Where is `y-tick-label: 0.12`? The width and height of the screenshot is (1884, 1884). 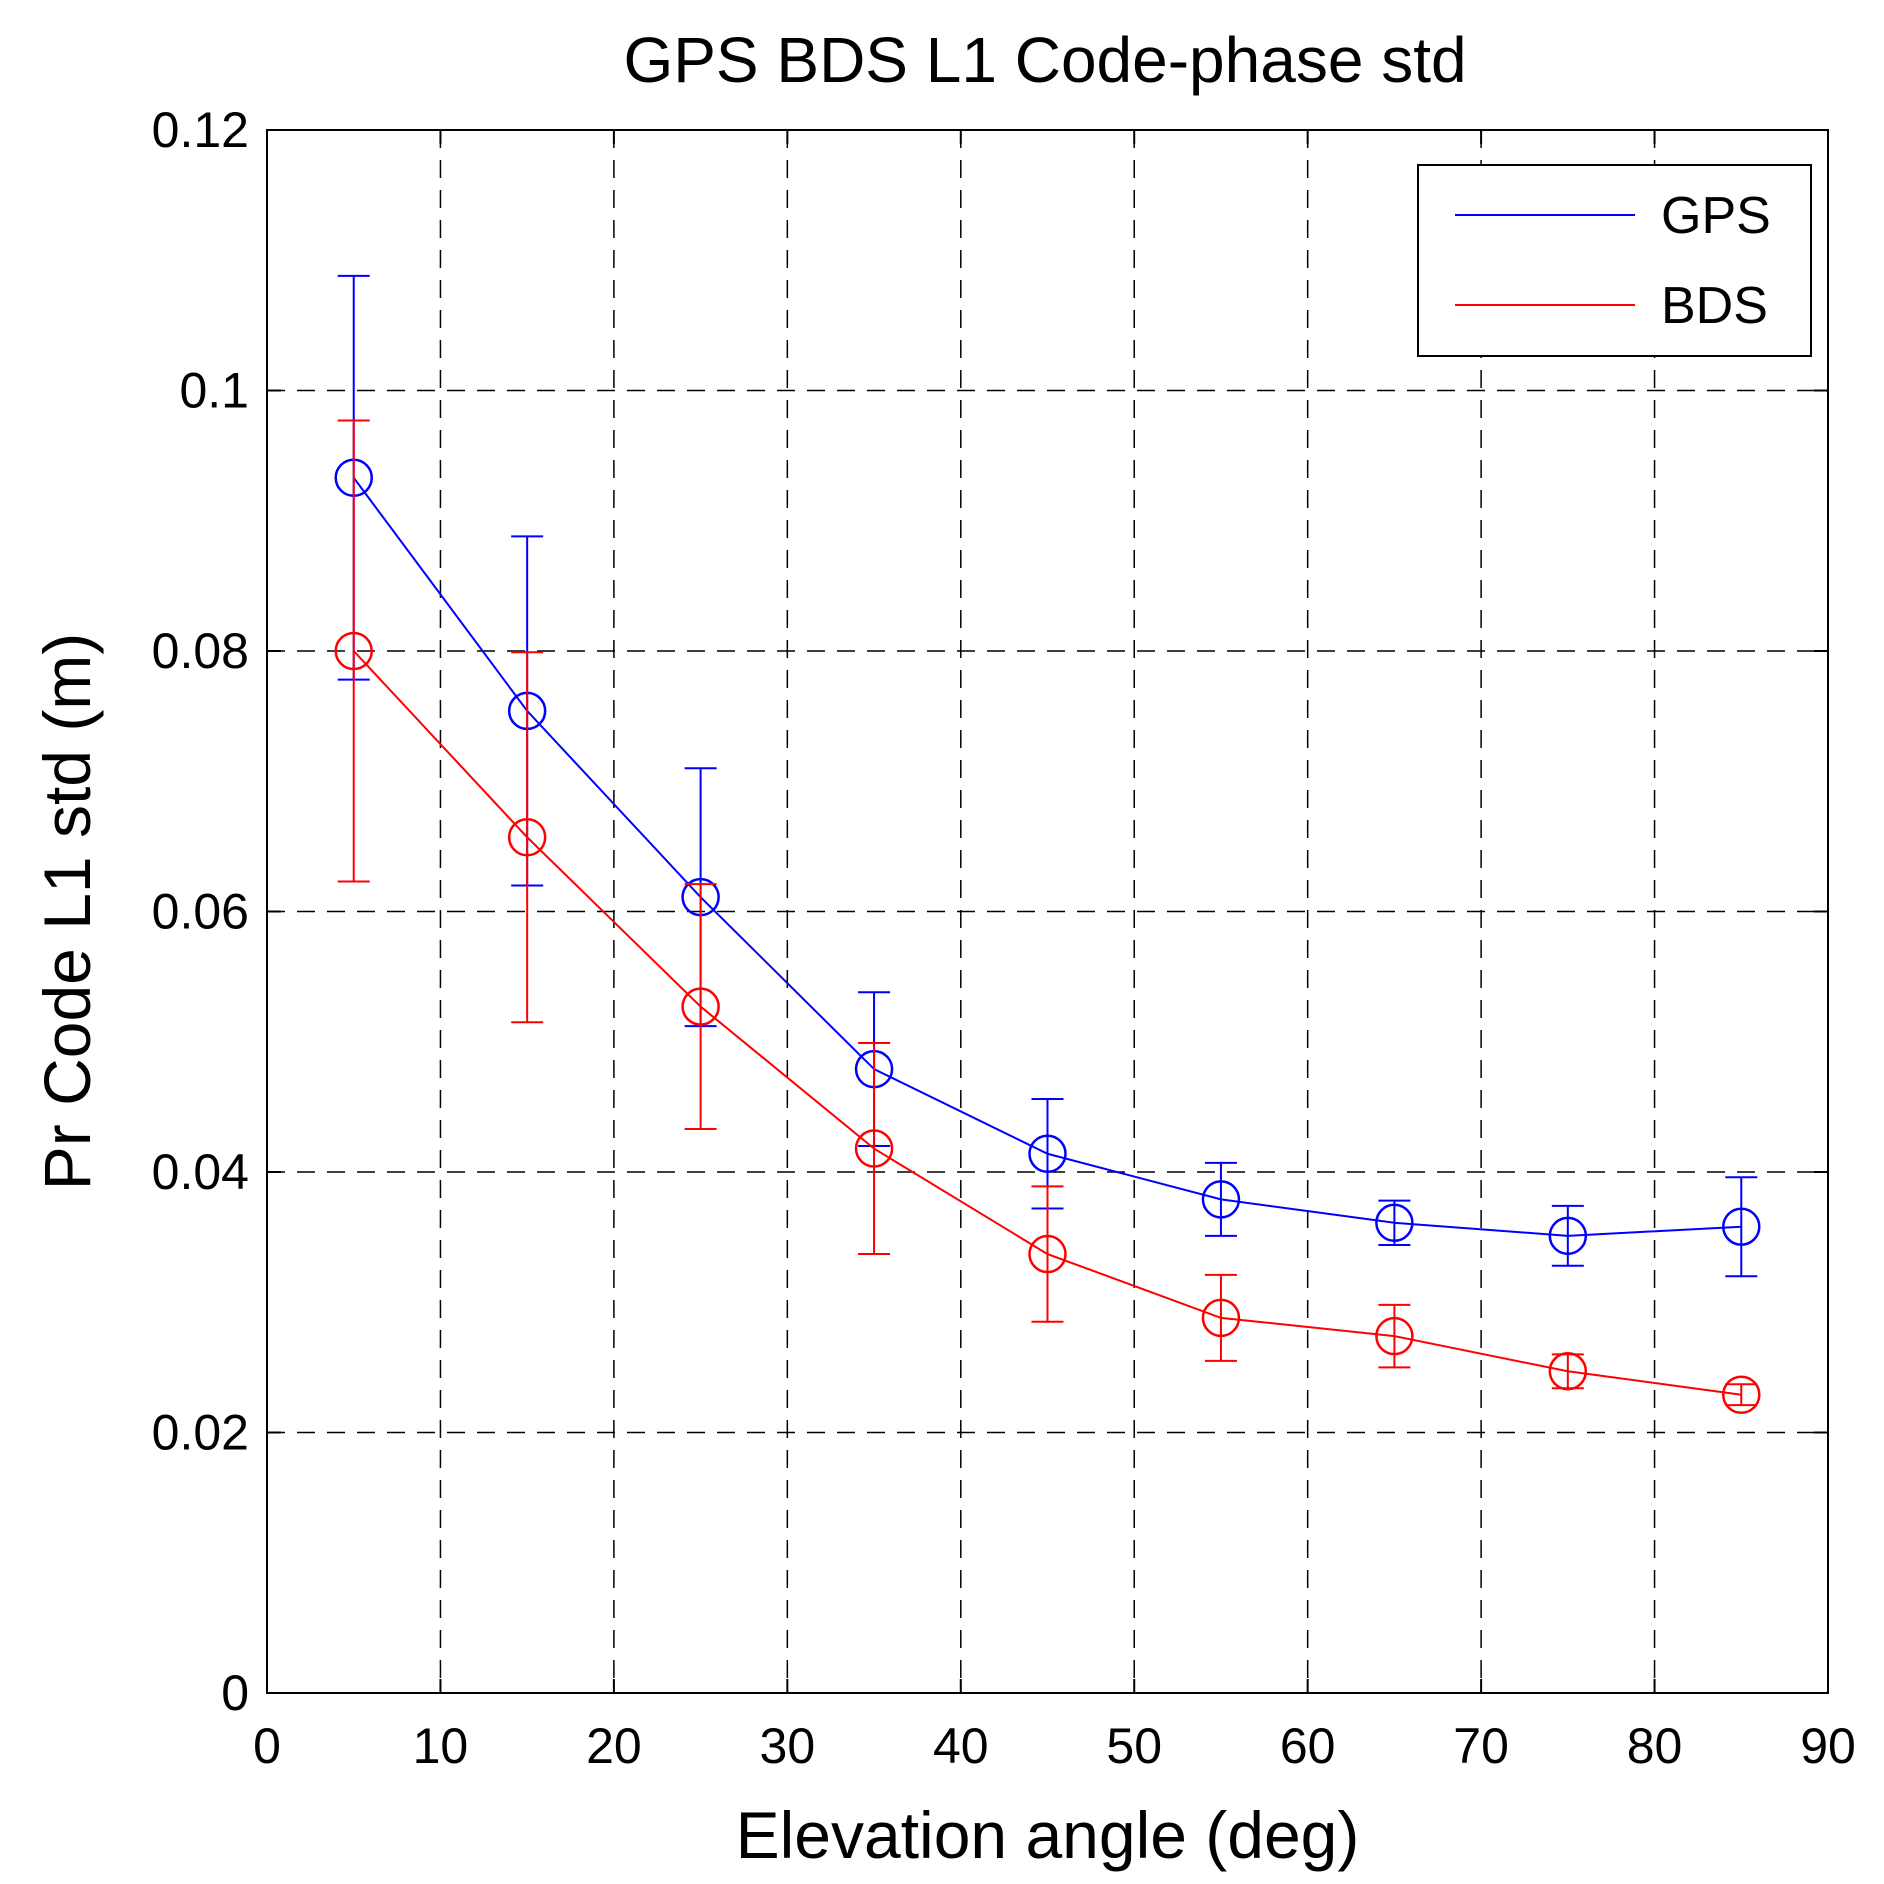 y-tick-label: 0.12 is located at coordinates (200, 130).